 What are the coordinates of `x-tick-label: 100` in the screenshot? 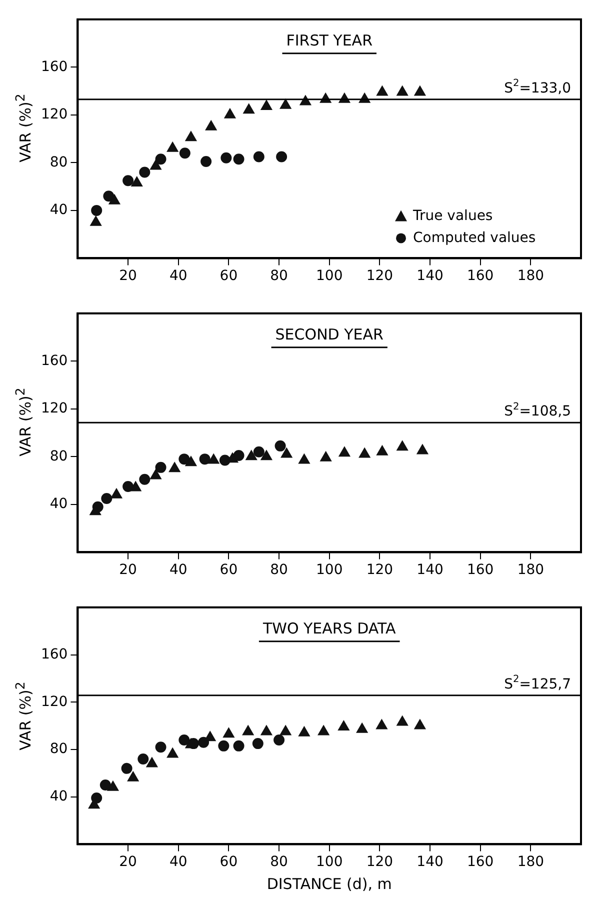 It's located at (329, 276).